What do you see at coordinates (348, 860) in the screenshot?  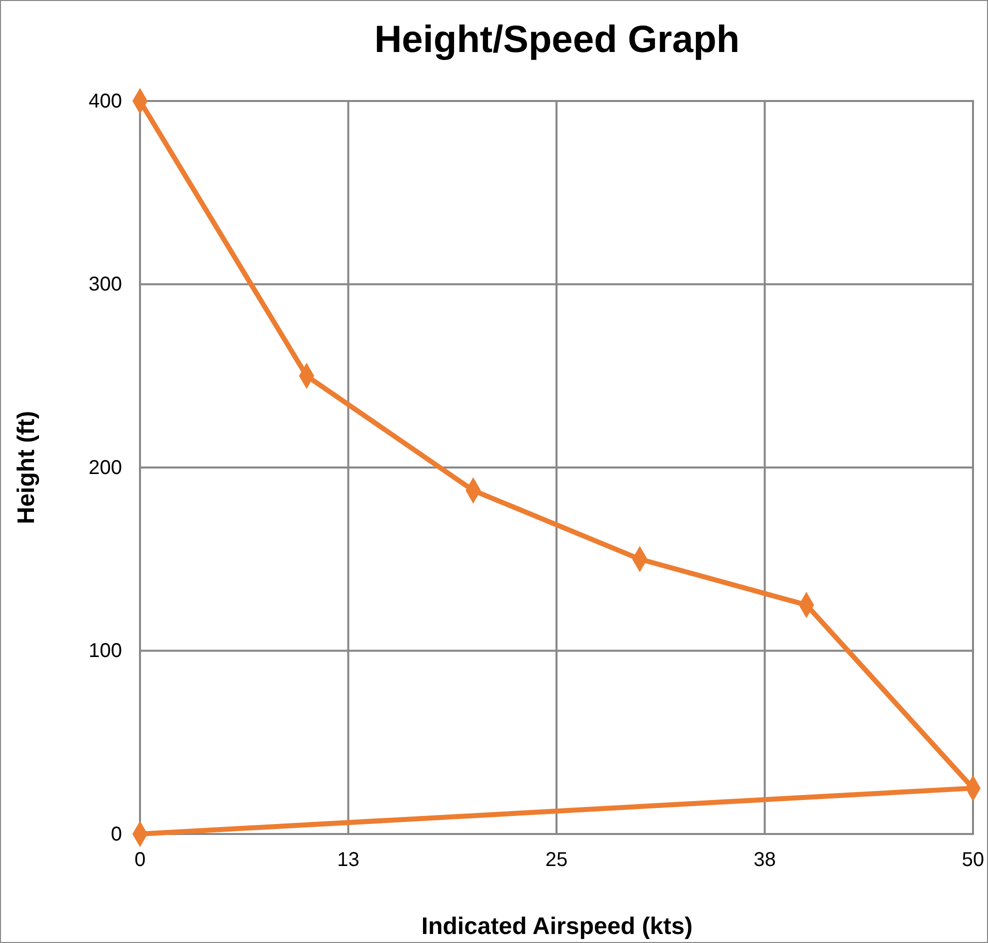 I see `x-tick-label: 13` at bounding box center [348, 860].